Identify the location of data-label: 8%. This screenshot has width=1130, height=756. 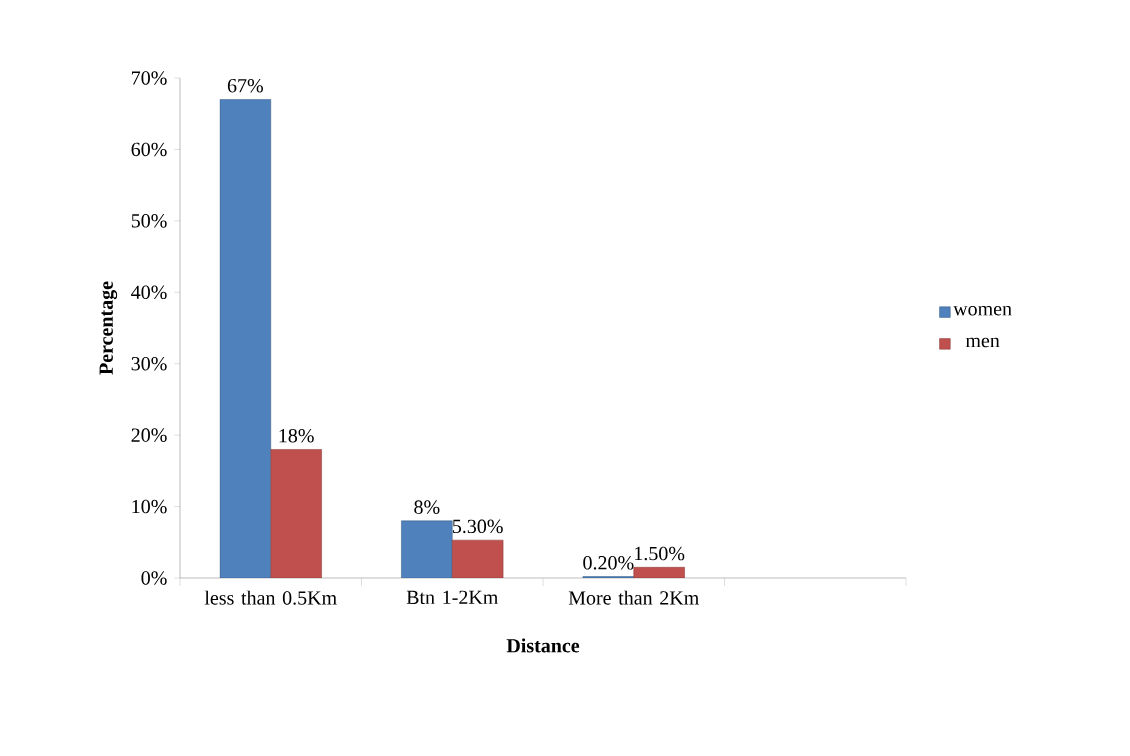
(427, 507).